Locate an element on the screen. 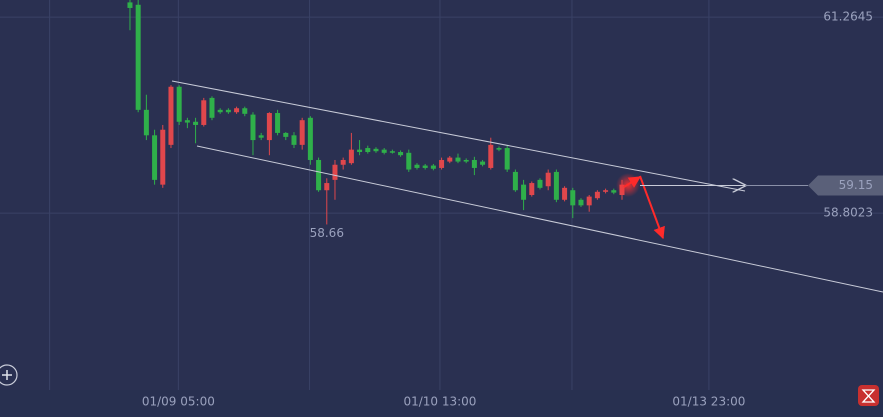 The height and width of the screenshot is (417, 883). y-tick-label: 58.8023 is located at coordinates (848, 213).